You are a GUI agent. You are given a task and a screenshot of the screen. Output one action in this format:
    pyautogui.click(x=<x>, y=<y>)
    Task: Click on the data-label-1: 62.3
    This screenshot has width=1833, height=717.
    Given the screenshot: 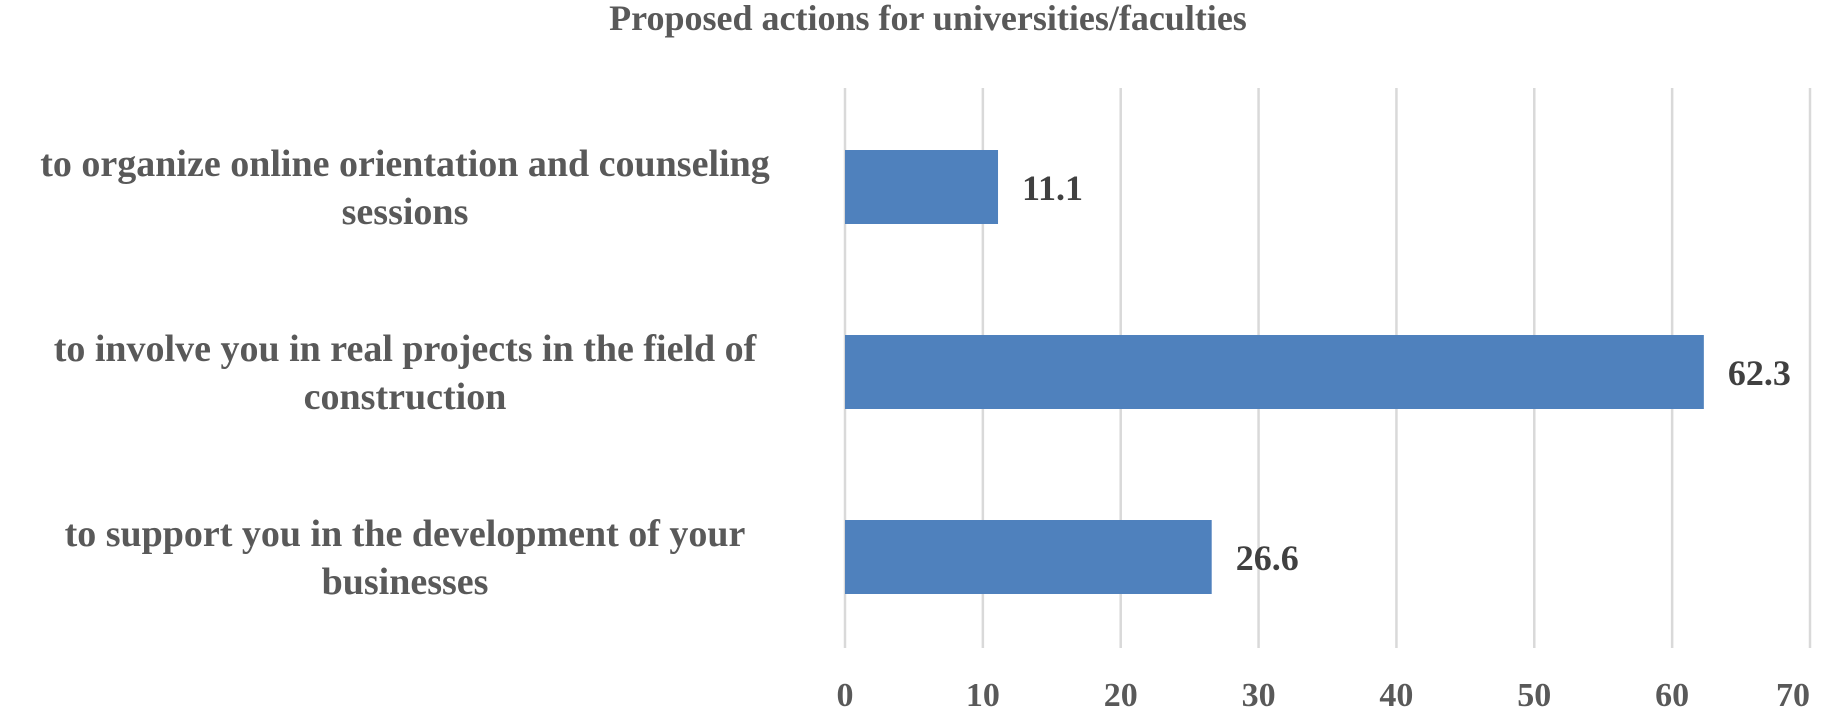 What is the action you would take?
    pyautogui.click(x=1759, y=373)
    